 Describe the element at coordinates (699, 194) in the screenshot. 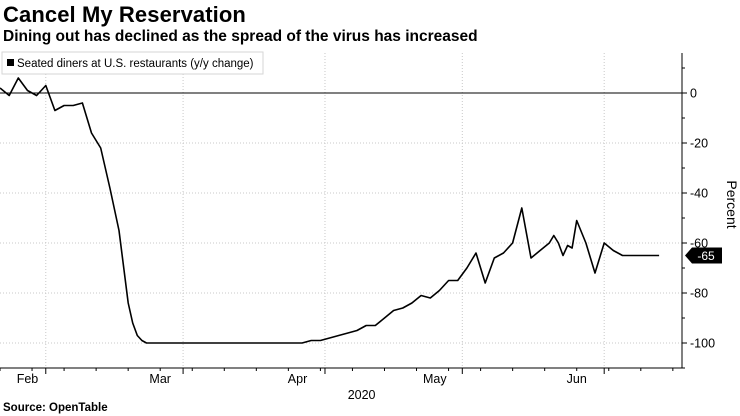

I see `y-tick-label: -40` at that location.